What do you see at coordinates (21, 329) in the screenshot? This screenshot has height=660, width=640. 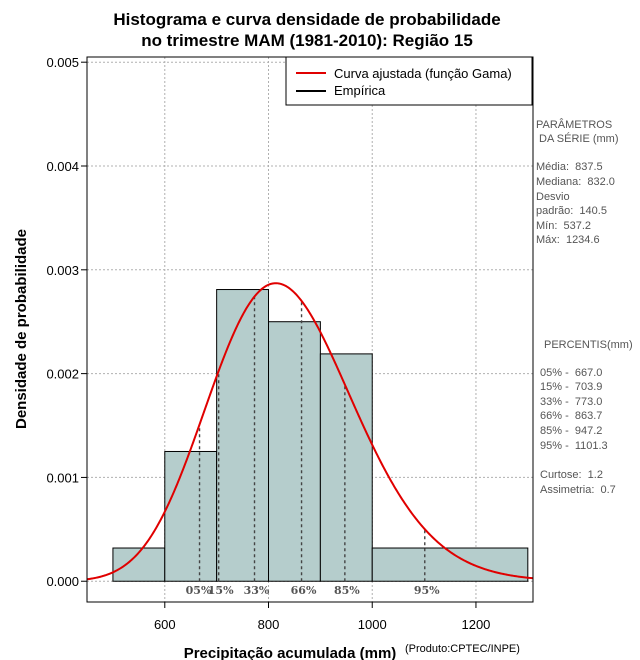 I see `y-axis-label: Densidade de probabilidade` at bounding box center [21, 329].